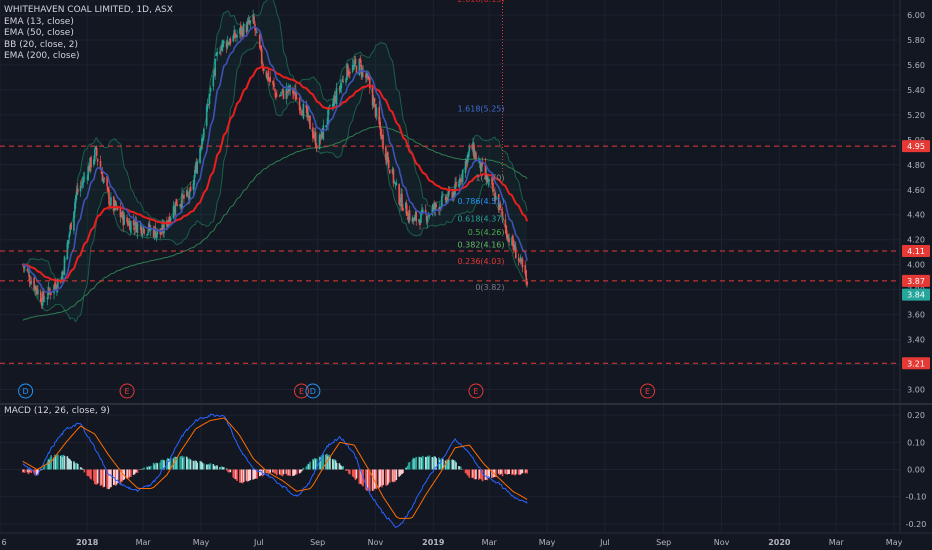  I want to click on macd-legend: MACD (12, 26, close, 9), so click(57, 411).